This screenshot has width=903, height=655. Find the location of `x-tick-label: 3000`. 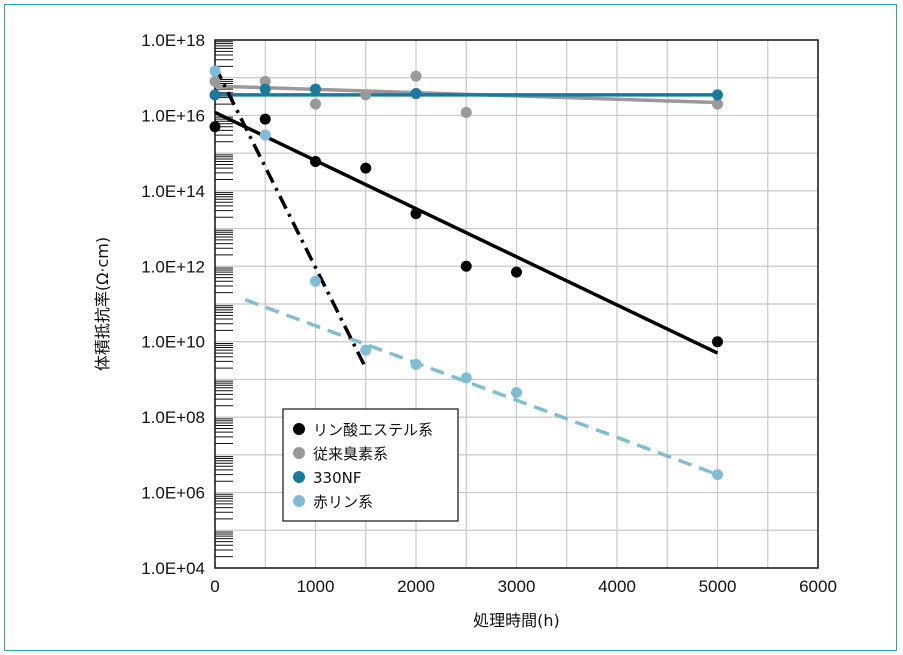

x-tick-label: 3000 is located at coordinates (517, 586).